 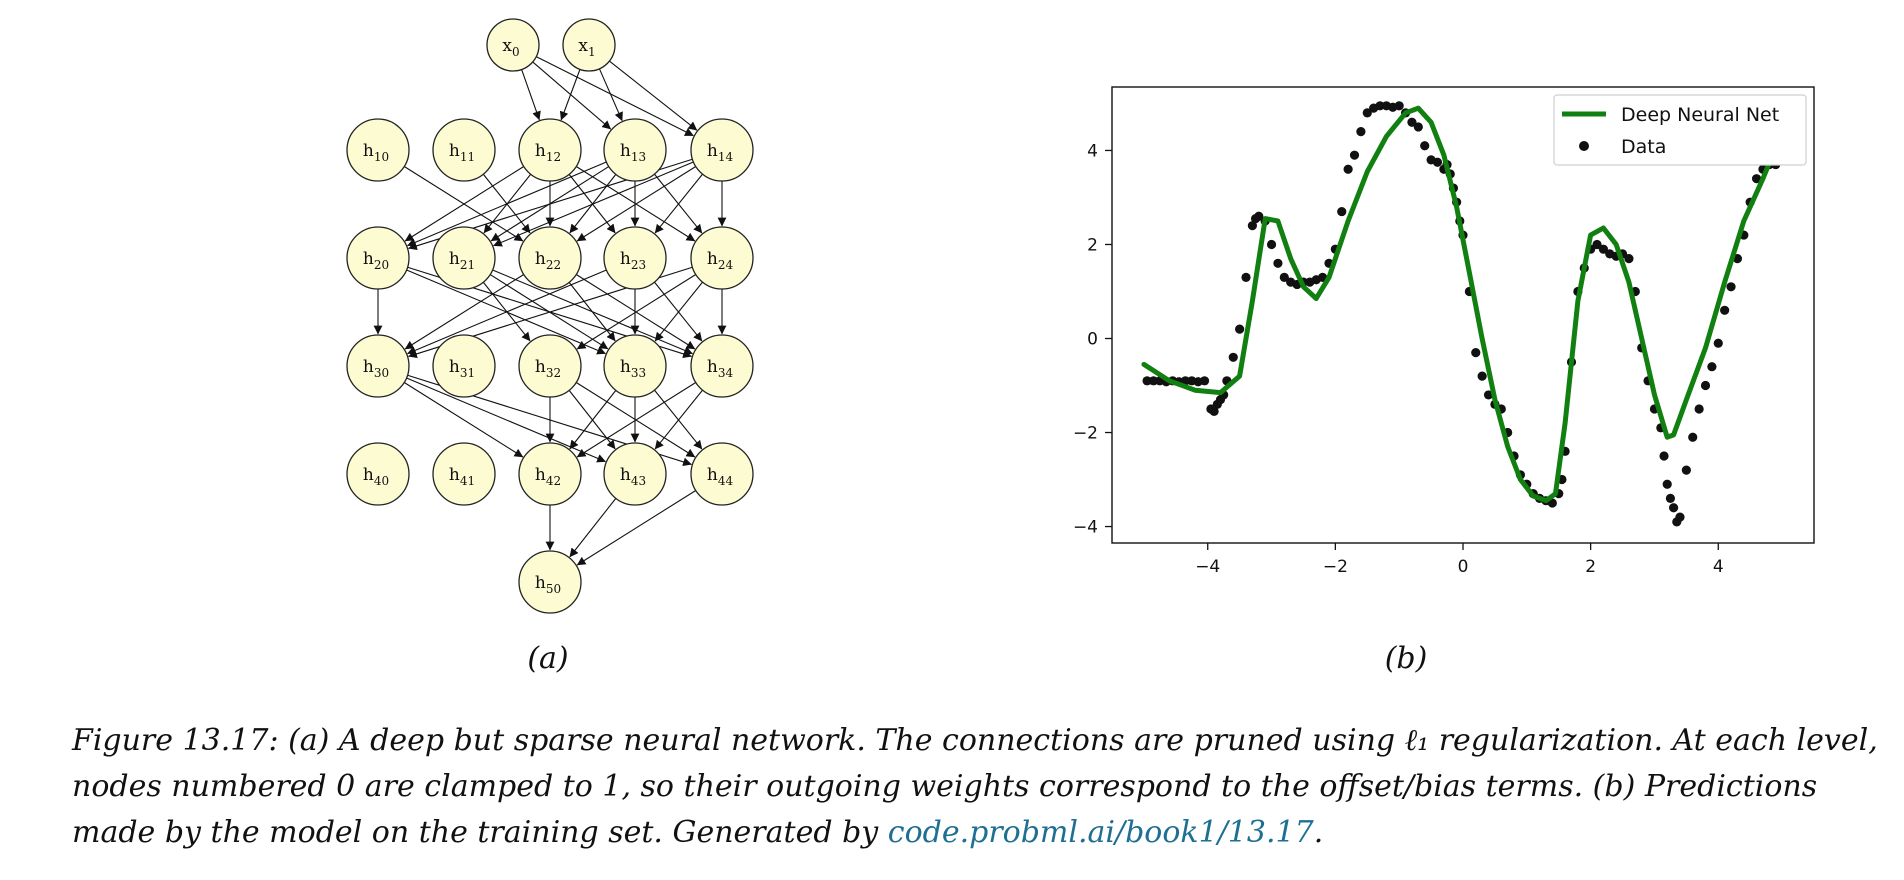 I want to click on node-circle-h24, so click(x=722, y=258).